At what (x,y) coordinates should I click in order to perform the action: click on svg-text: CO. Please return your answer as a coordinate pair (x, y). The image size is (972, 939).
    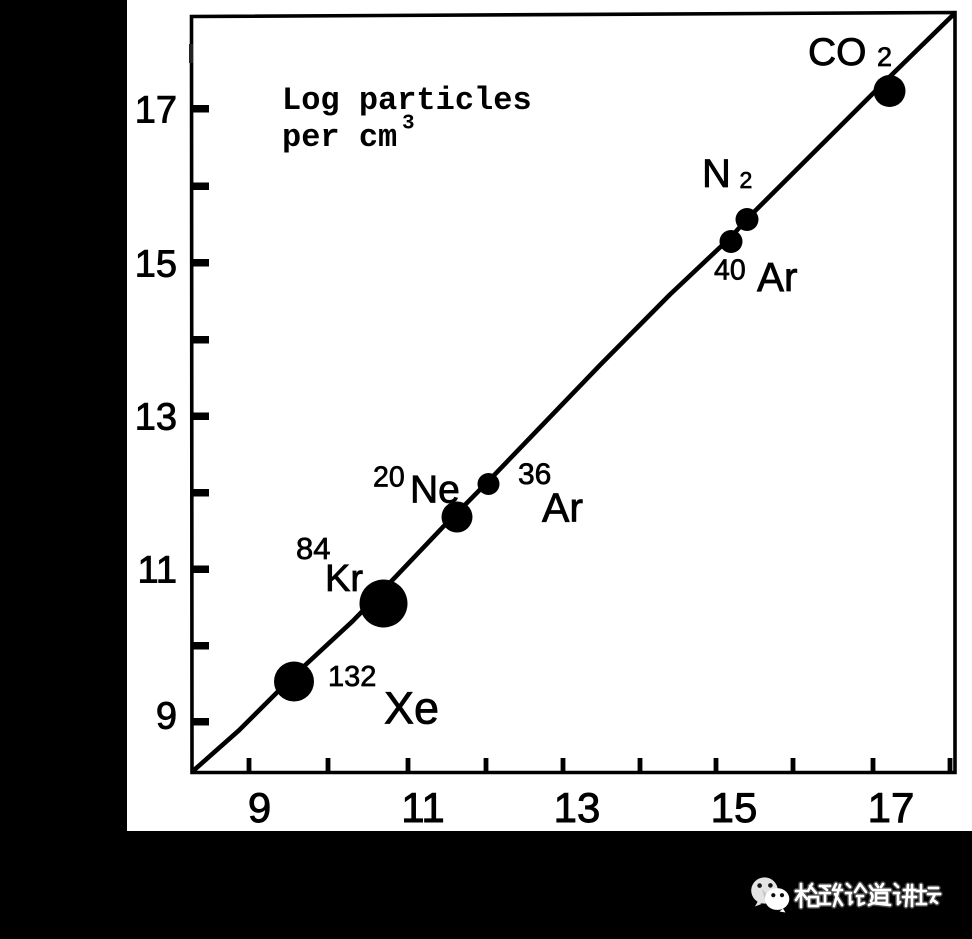
    Looking at the image, I should click on (837, 52).